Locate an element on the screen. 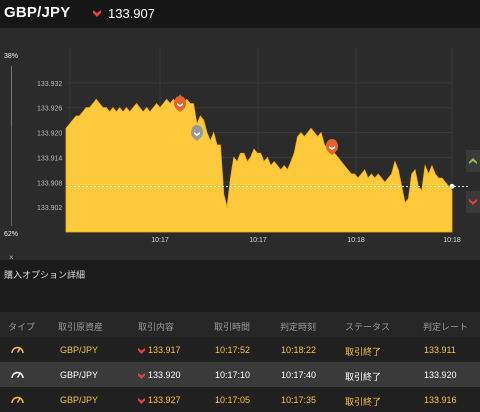 This screenshot has height=412, width=480. gauge-down-bar is located at coordinates (11, 176).